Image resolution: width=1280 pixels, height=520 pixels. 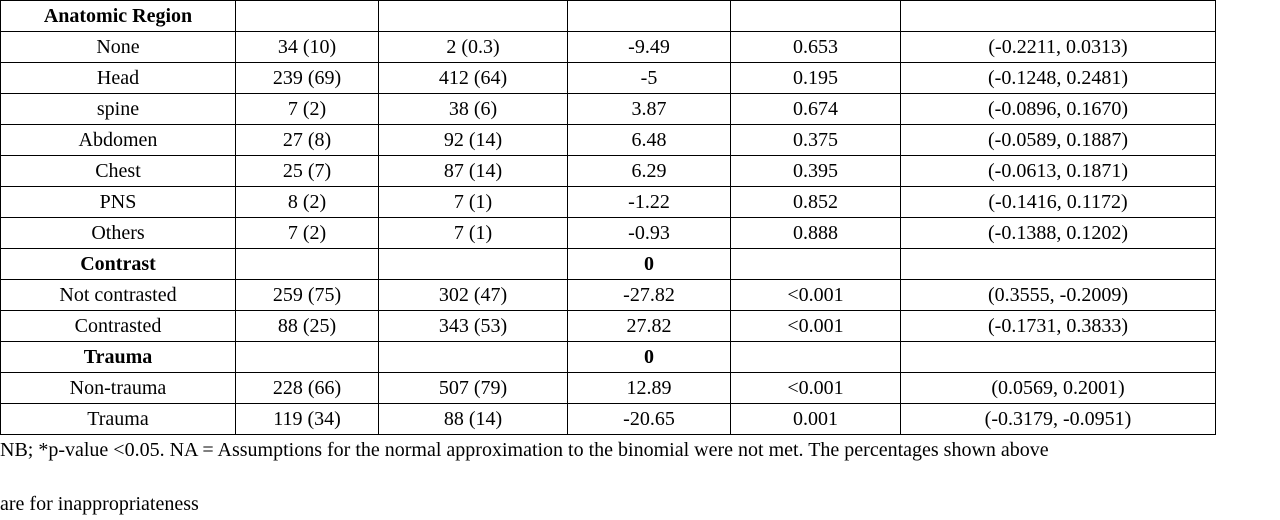 I want to click on table-cell: 3.87, so click(x=649, y=109).